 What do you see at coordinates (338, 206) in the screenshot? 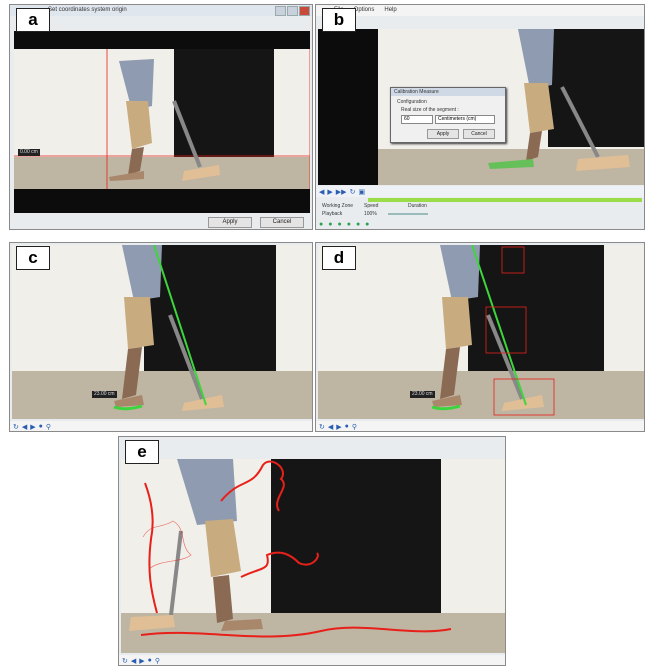
I see `working-zone-label: Working Zone` at bounding box center [338, 206].